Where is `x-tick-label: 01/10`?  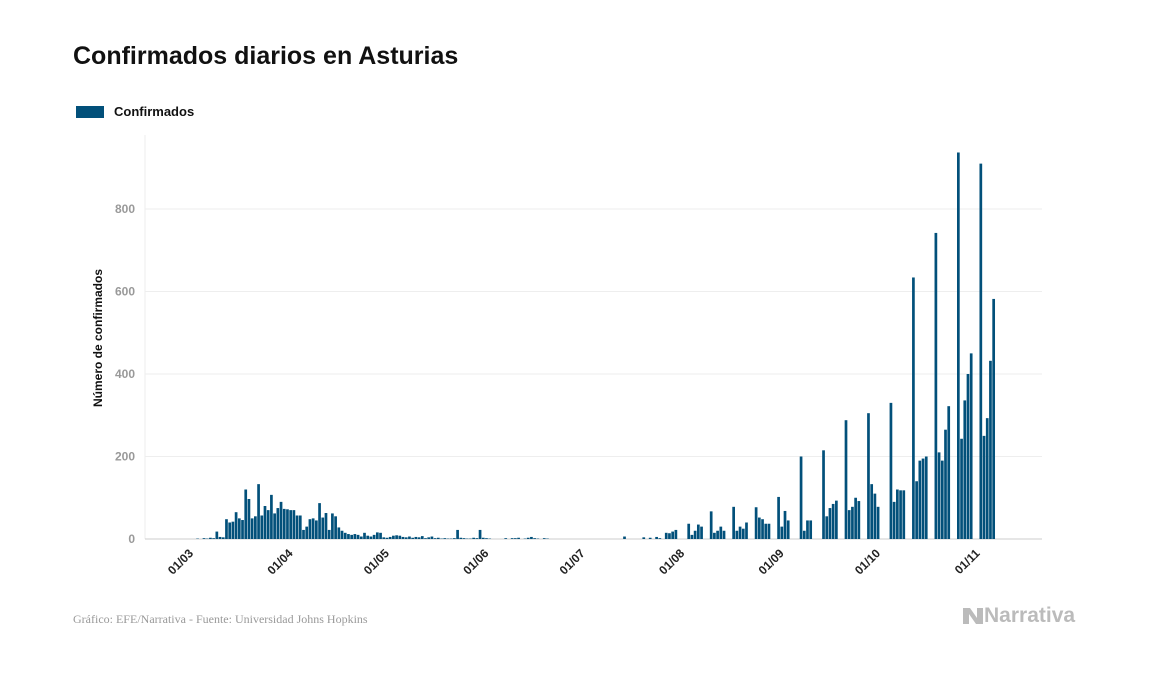
x-tick-label: 01/10 is located at coordinates (867, 561).